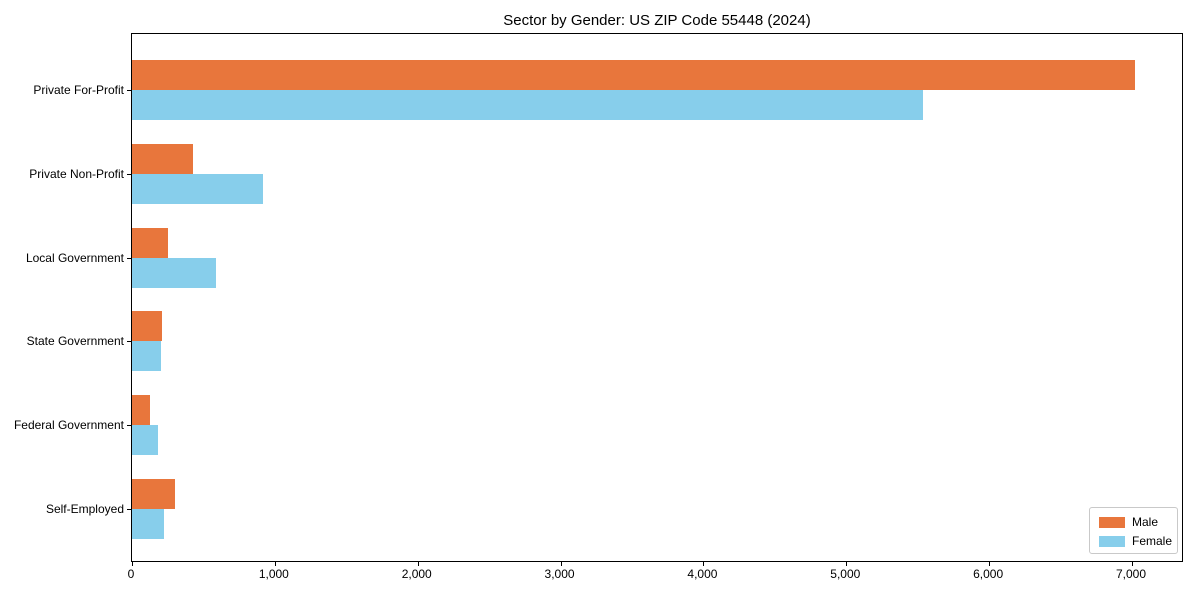 The height and width of the screenshot is (600, 1200). I want to click on y-tick-label: Federal Government, so click(68, 425).